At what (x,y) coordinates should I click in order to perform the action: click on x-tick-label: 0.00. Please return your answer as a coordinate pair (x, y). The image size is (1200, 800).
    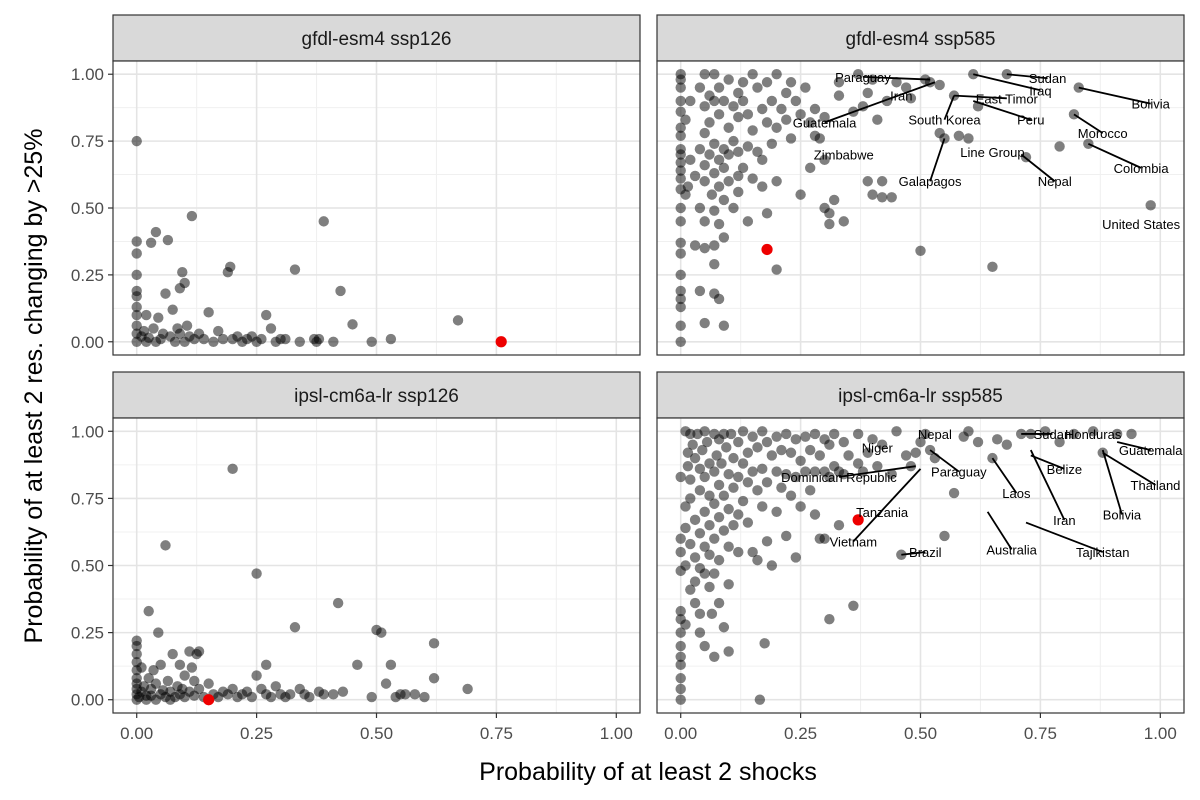
    Looking at the image, I should click on (136, 733).